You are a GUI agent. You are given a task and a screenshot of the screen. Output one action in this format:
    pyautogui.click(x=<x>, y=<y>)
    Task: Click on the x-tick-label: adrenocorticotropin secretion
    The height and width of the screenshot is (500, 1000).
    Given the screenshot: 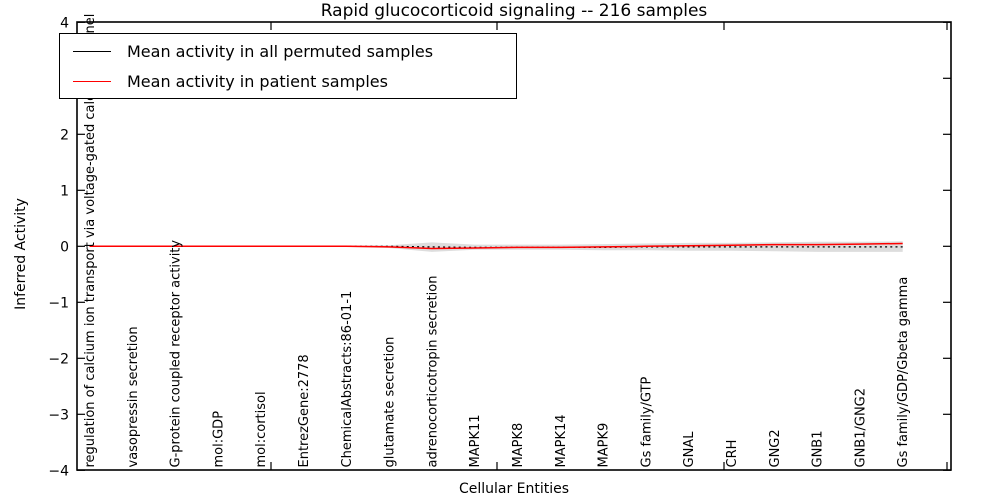 What is the action you would take?
    pyautogui.click(x=432, y=372)
    